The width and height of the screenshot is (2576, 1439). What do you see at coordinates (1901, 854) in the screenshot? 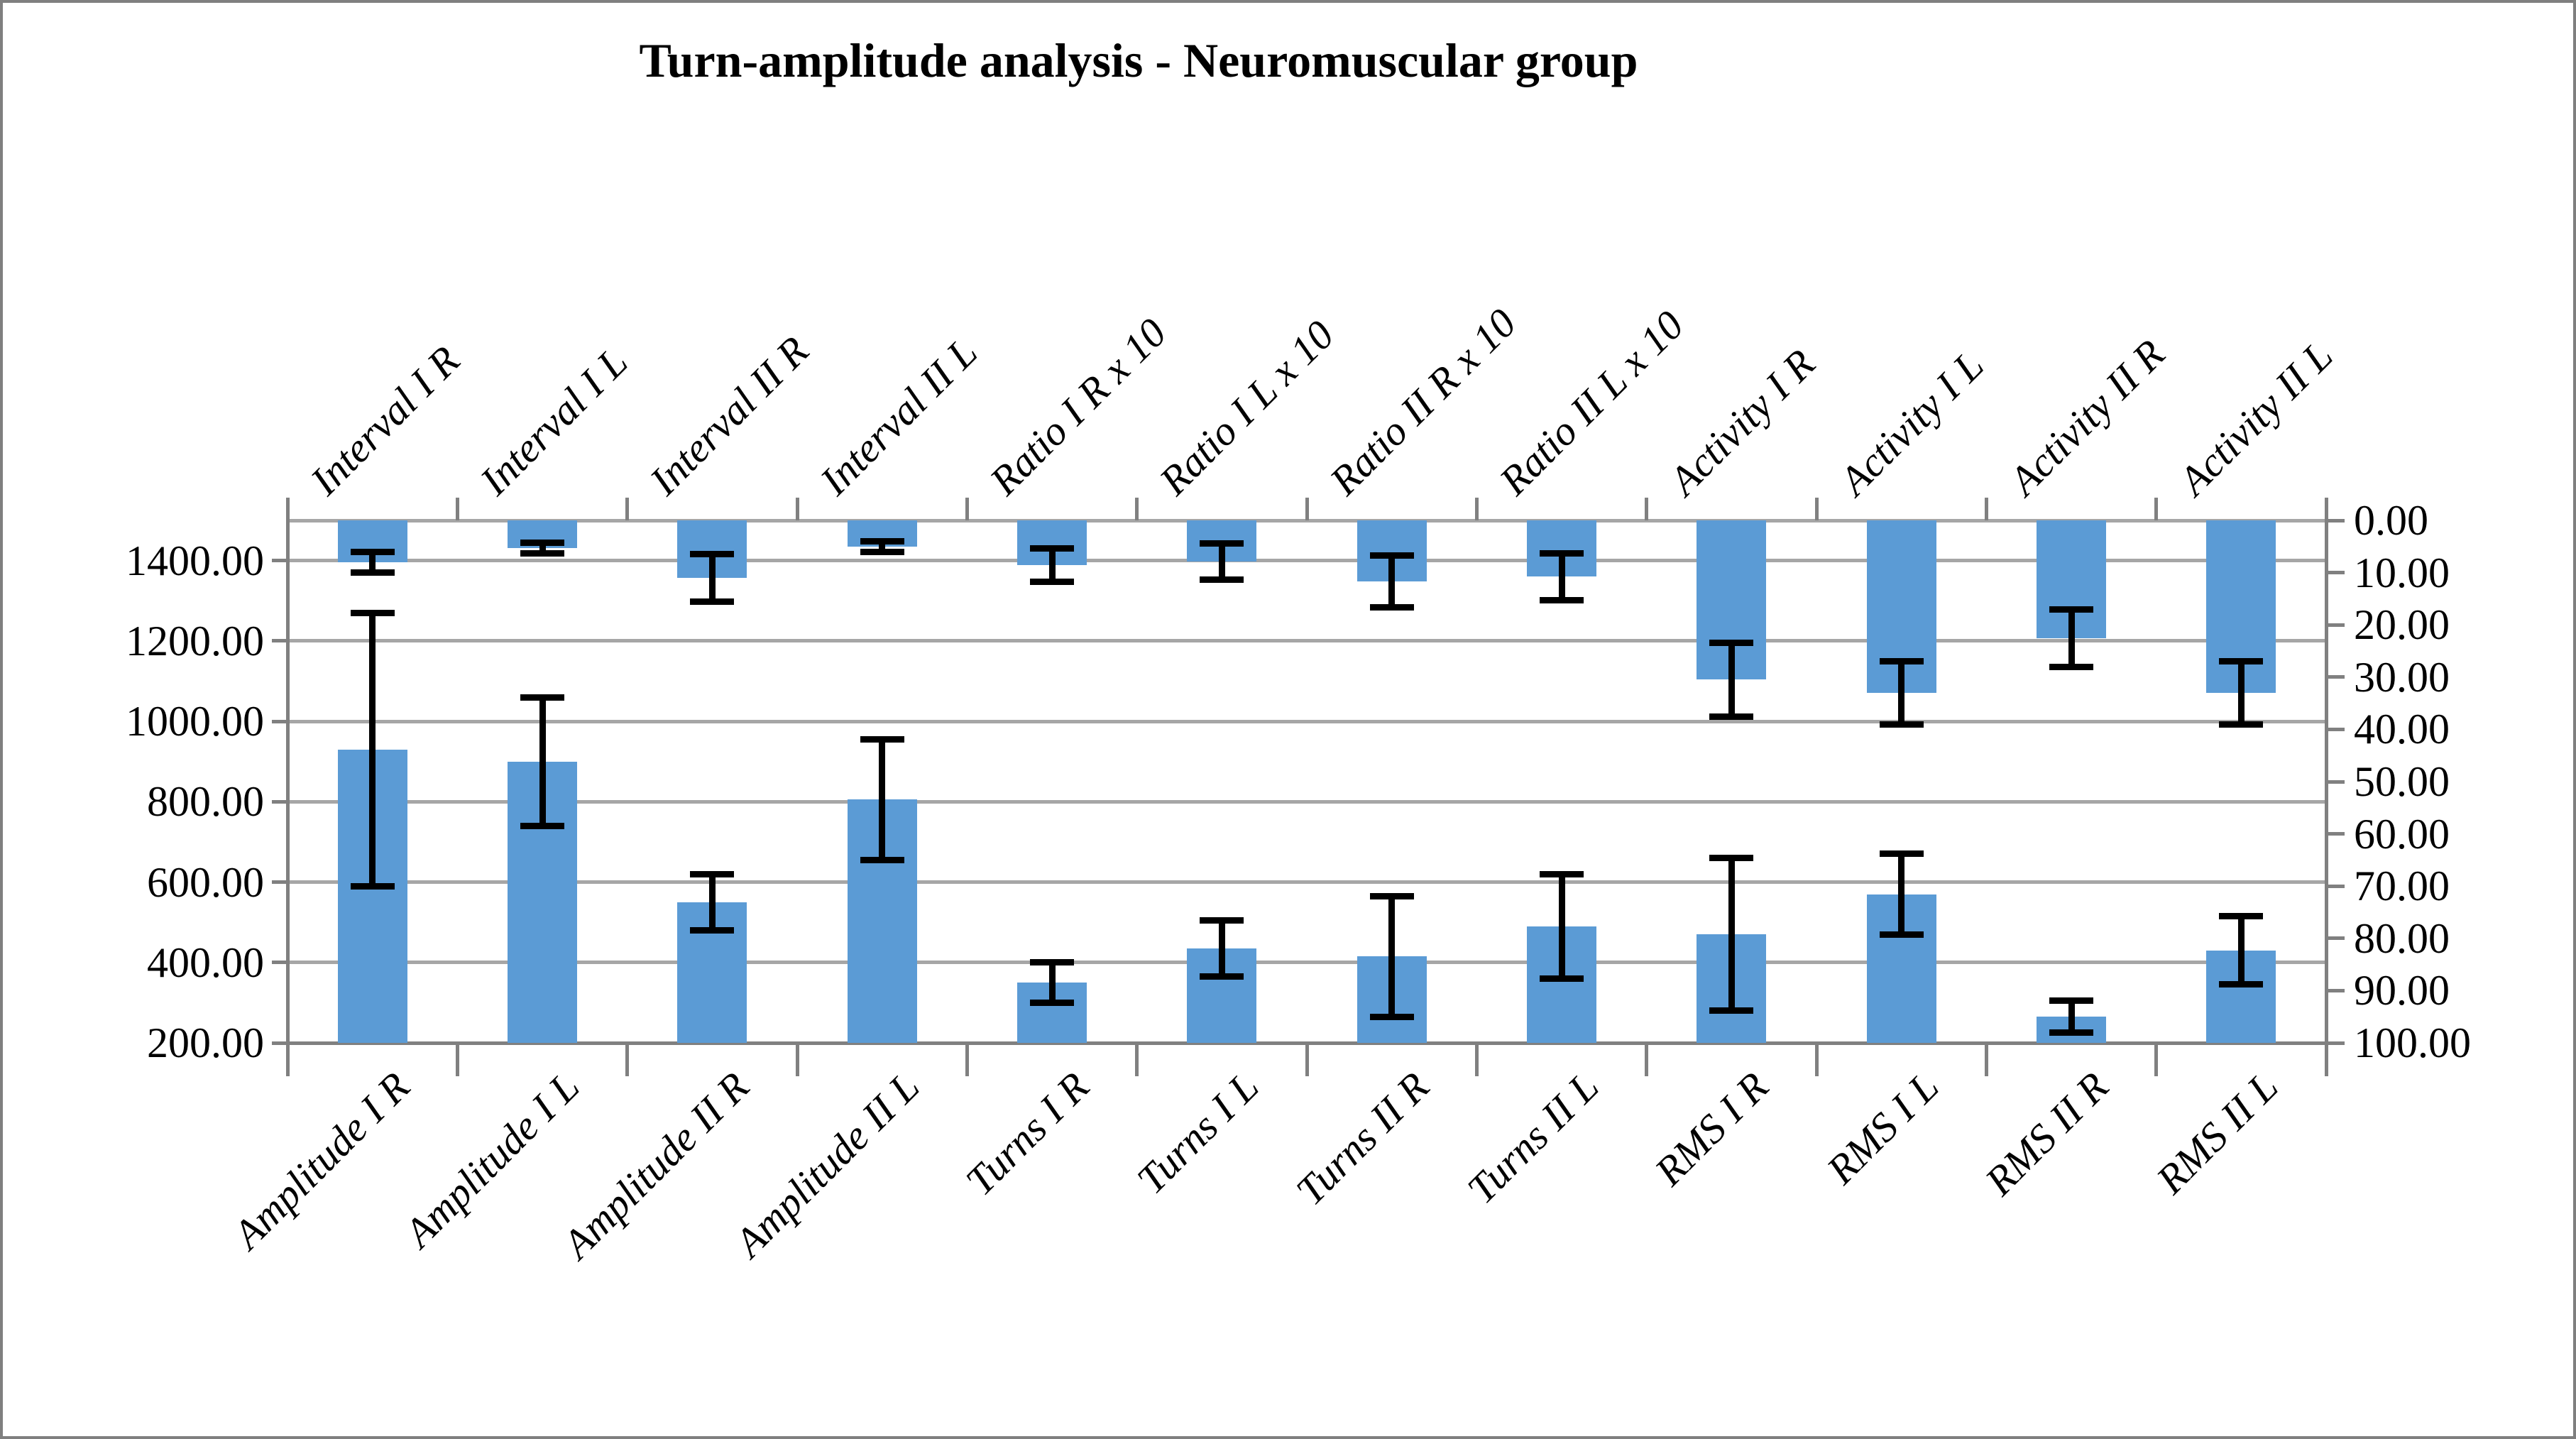
I see `error-bar-cap-top-rms-i-l` at bounding box center [1901, 854].